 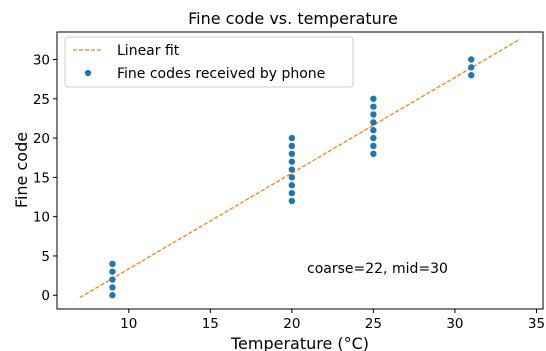 I want to click on y-tick-label: 20, so click(x=41, y=139).